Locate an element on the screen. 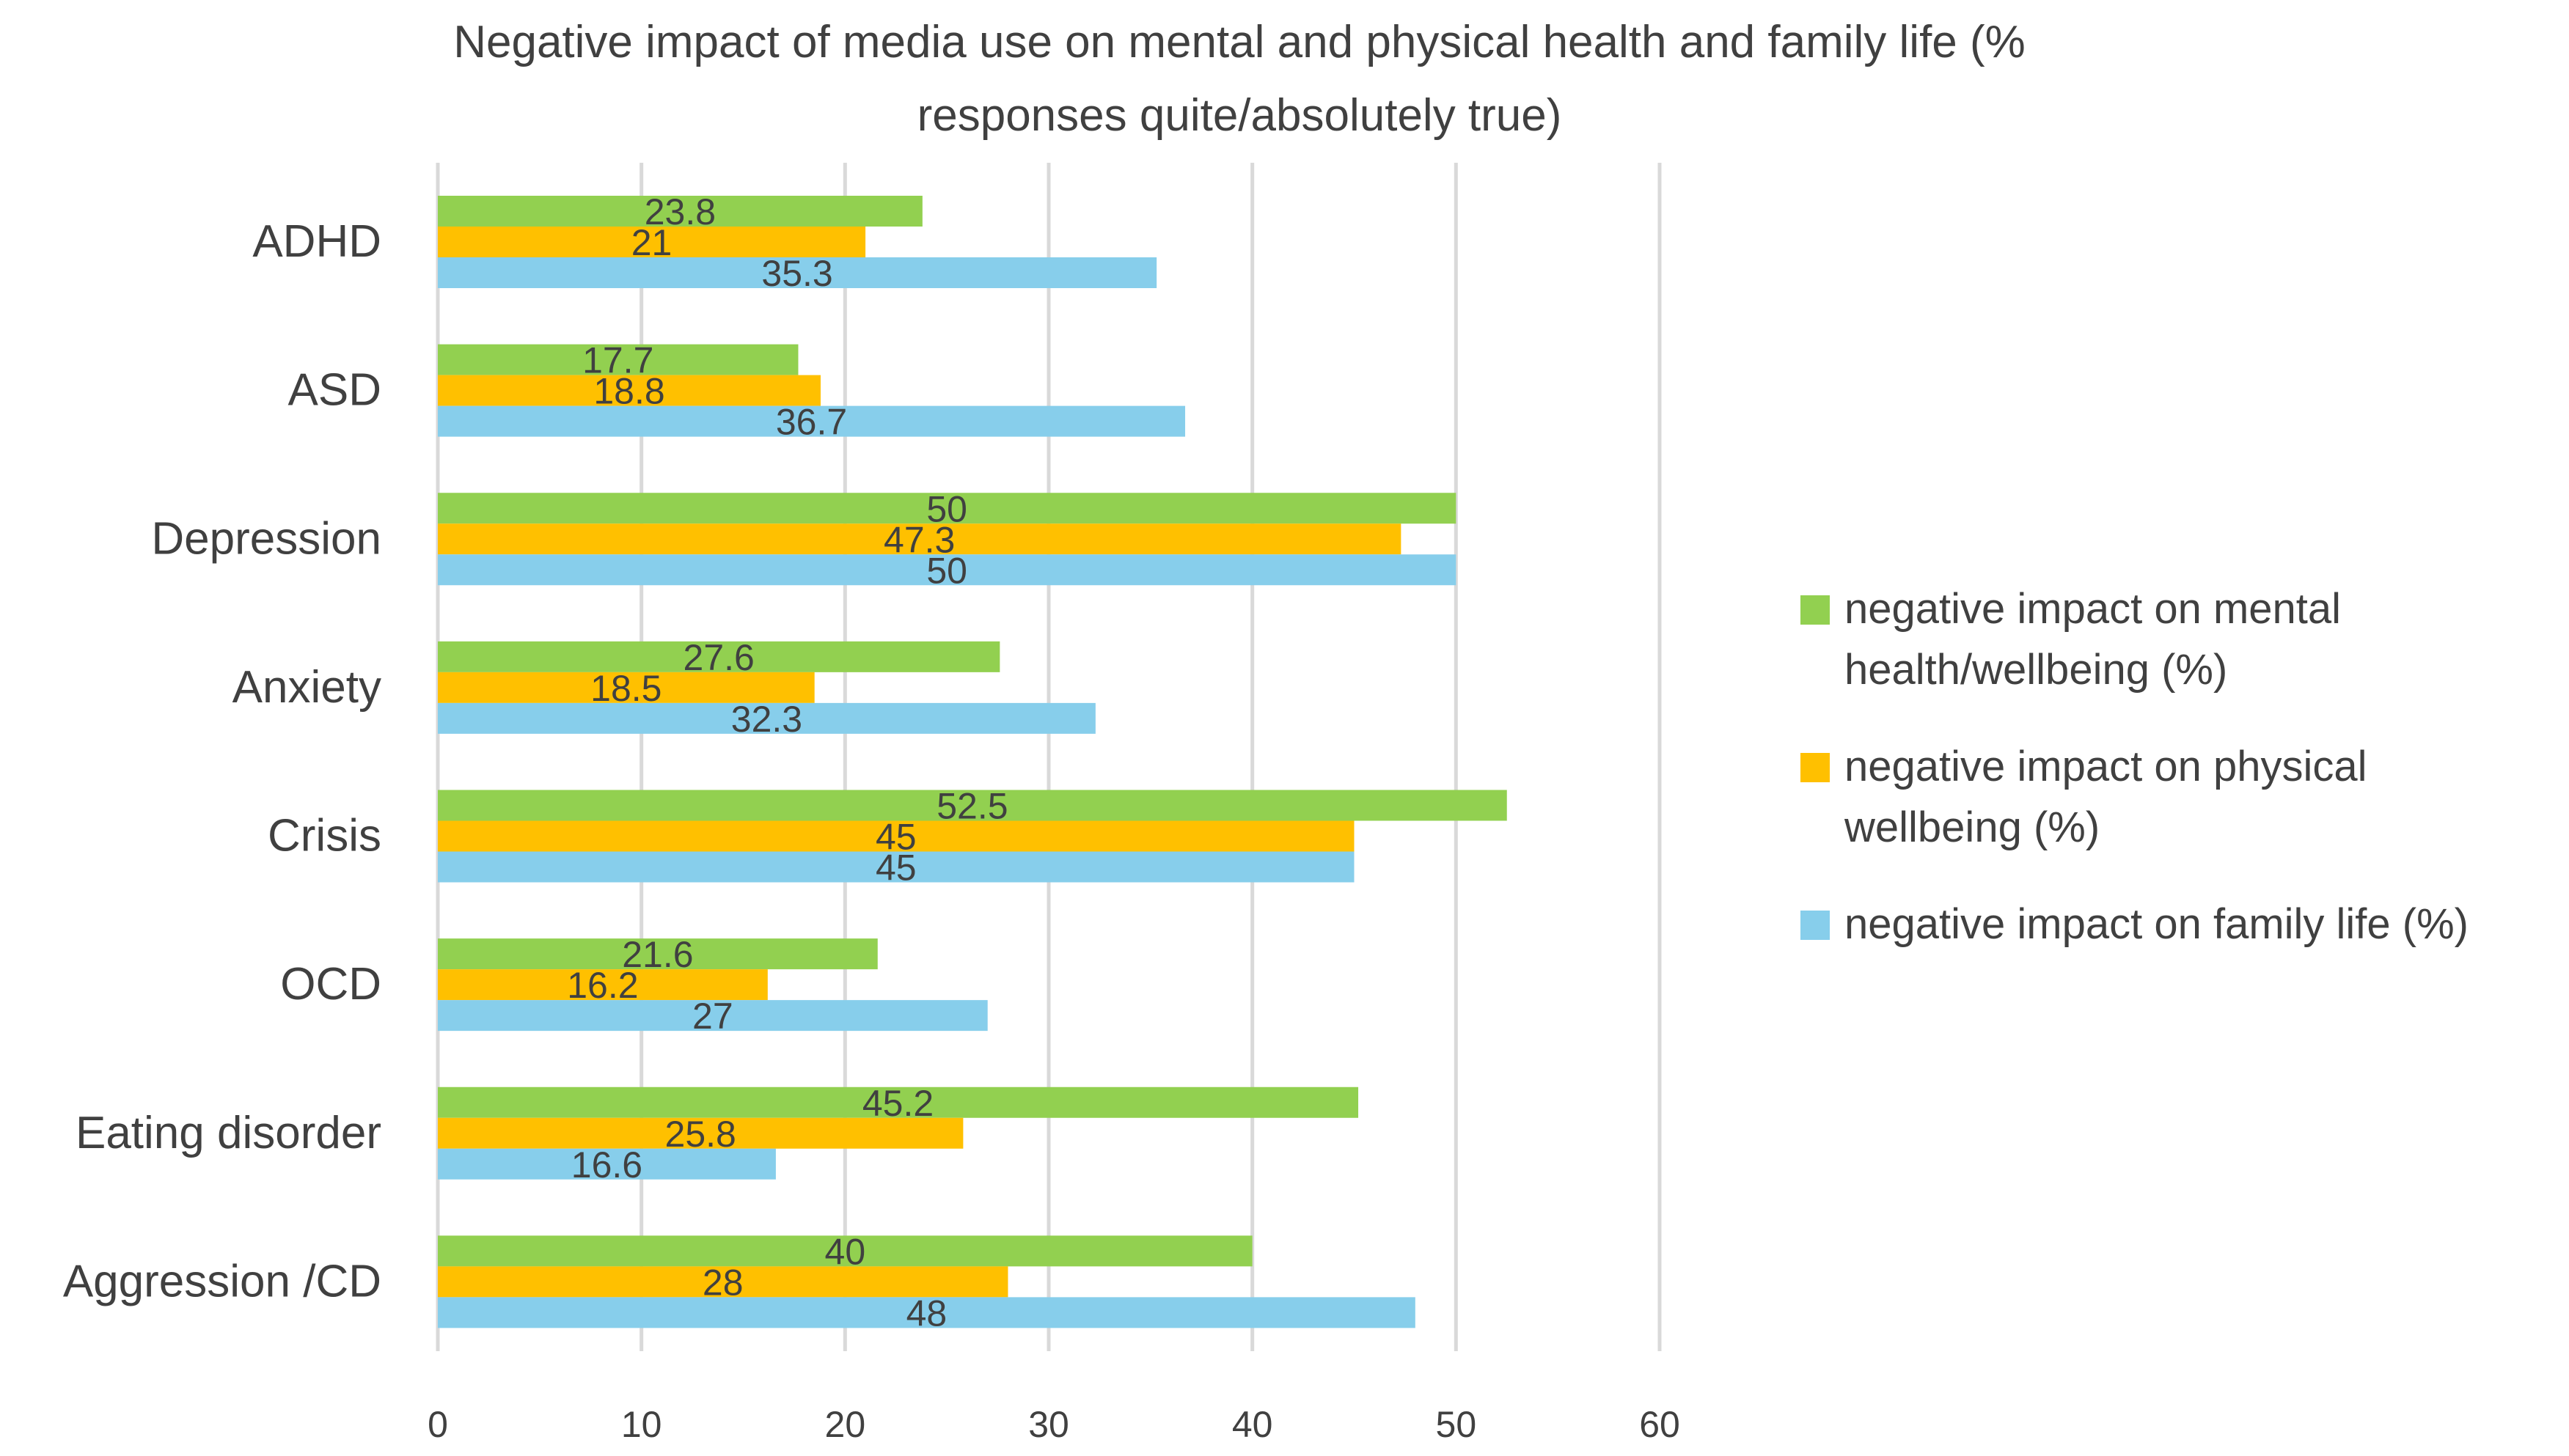 The width and height of the screenshot is (2569, 1456). data-label: 18.8 is located at coordinates (628, 391).